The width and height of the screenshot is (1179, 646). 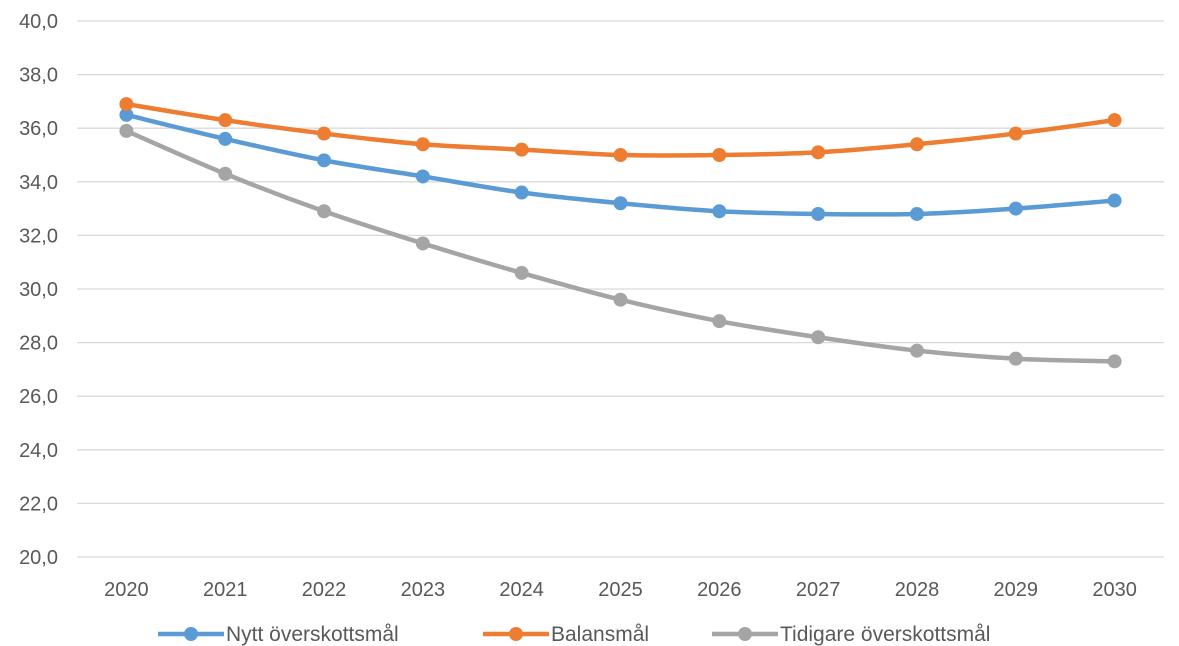 I want to click on legend-label: Balansmål, so click(x=600, y=634).